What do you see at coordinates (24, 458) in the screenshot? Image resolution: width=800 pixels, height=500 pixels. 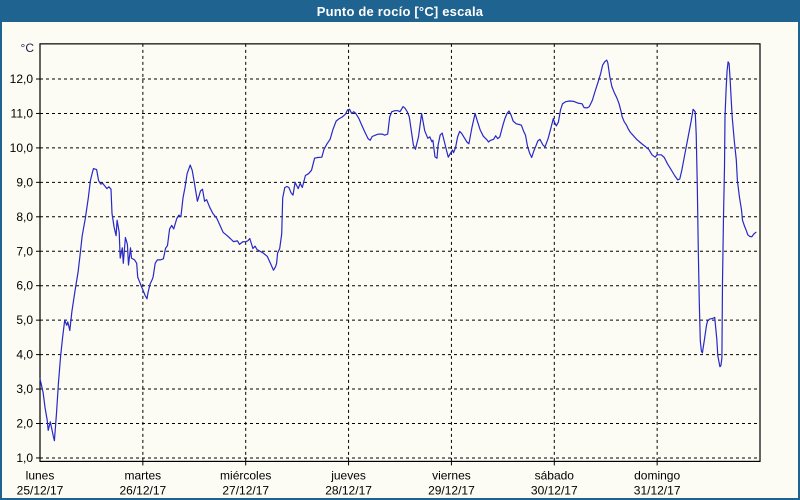 I see `y-tick-label: 1,0` at bounding box center [24, 458].